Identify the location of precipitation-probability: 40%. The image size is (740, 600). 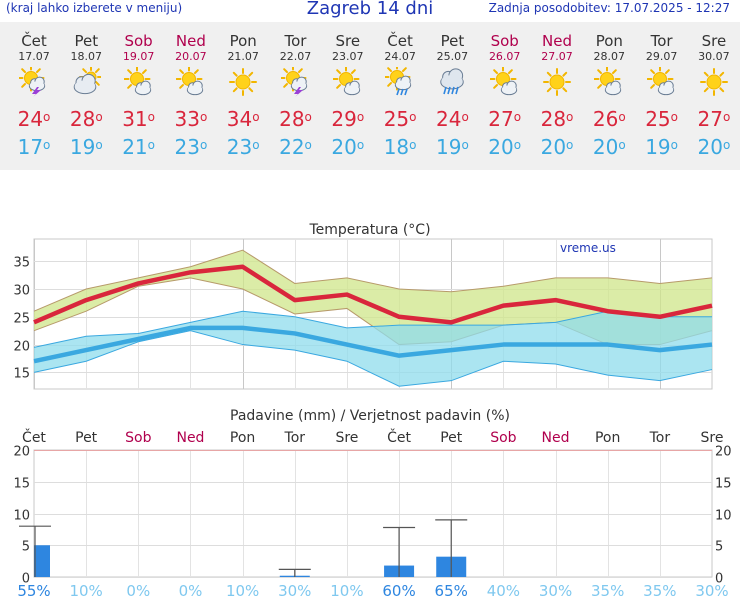
(503, 591).